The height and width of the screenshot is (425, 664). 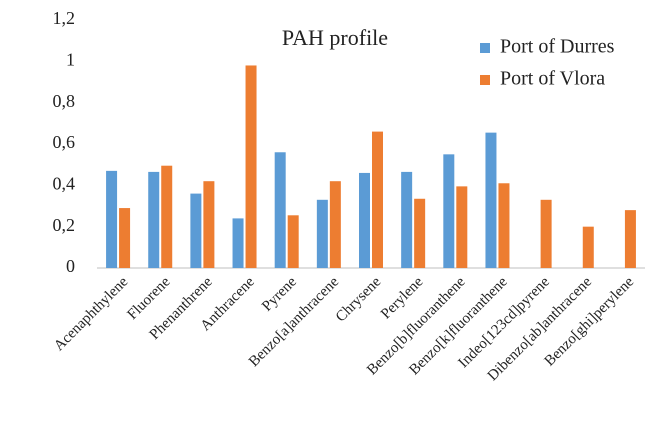 What do you see at coordinates (64, 142) in the screenshot?
I see `y-tick-label: 0,6` at bounding box center [64, 142].